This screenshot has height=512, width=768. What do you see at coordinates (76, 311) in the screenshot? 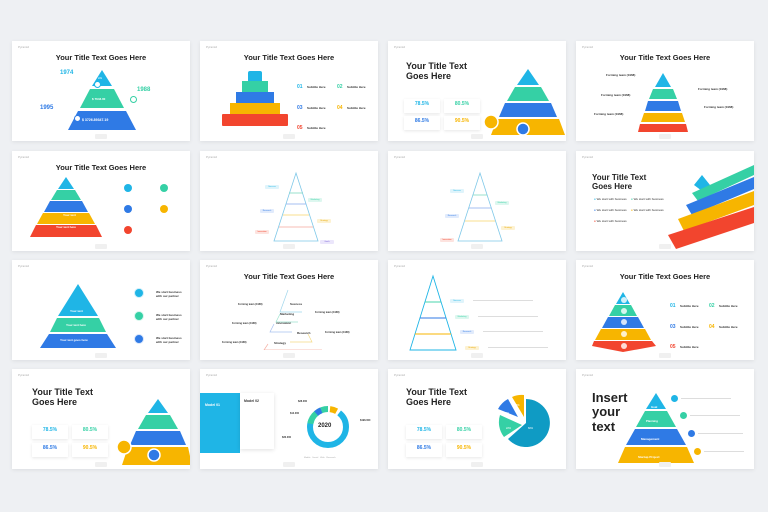
I see `layer-label: Your text` at bounding box center [76, 311].